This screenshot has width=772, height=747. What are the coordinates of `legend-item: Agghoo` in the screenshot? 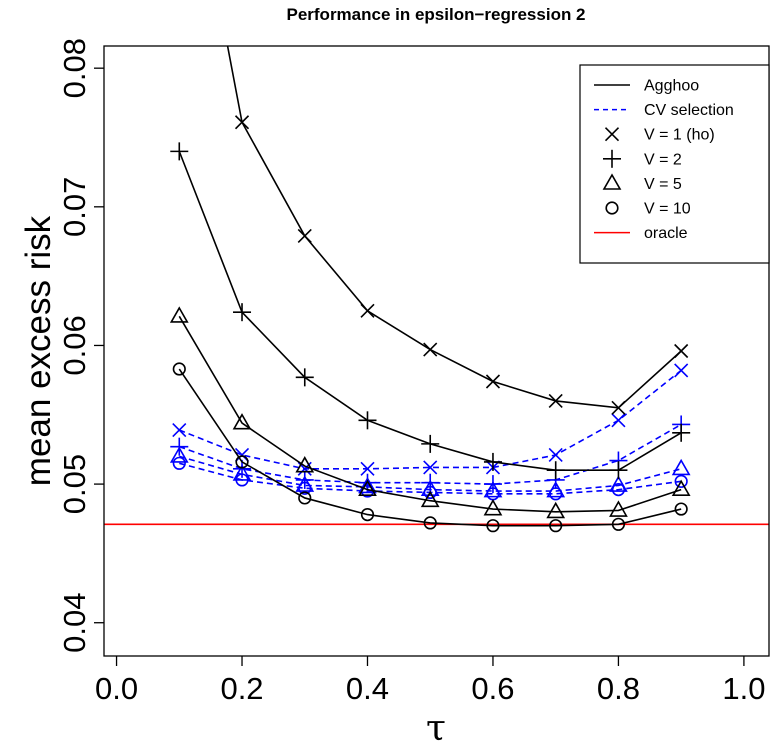 It's located at (646, 86).